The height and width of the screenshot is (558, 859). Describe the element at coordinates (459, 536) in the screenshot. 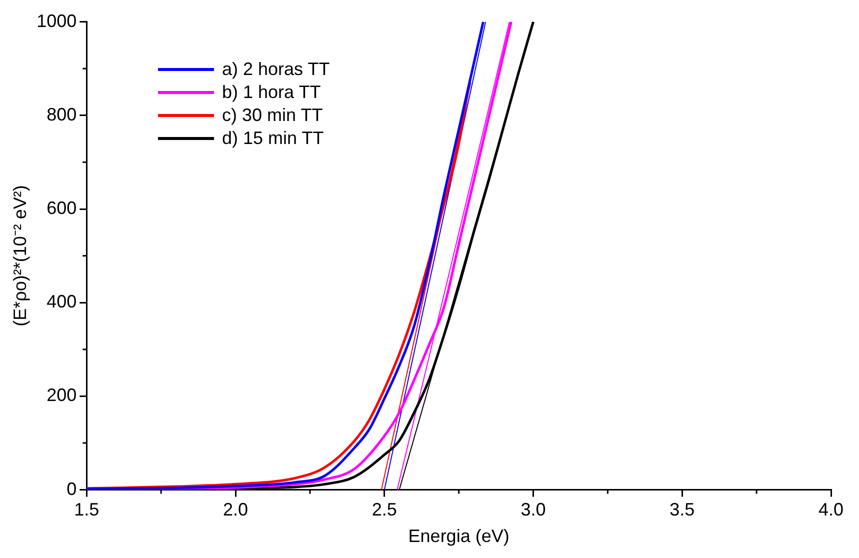

I see `x-axis-title: Energia (eV)` at that location.